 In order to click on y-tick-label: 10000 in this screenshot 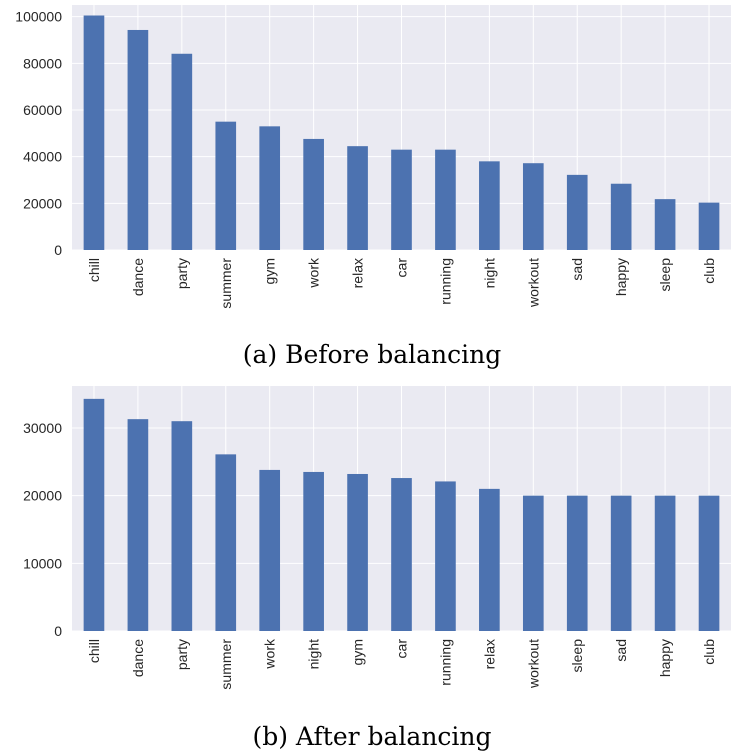, I will do `click(42, 563)`.